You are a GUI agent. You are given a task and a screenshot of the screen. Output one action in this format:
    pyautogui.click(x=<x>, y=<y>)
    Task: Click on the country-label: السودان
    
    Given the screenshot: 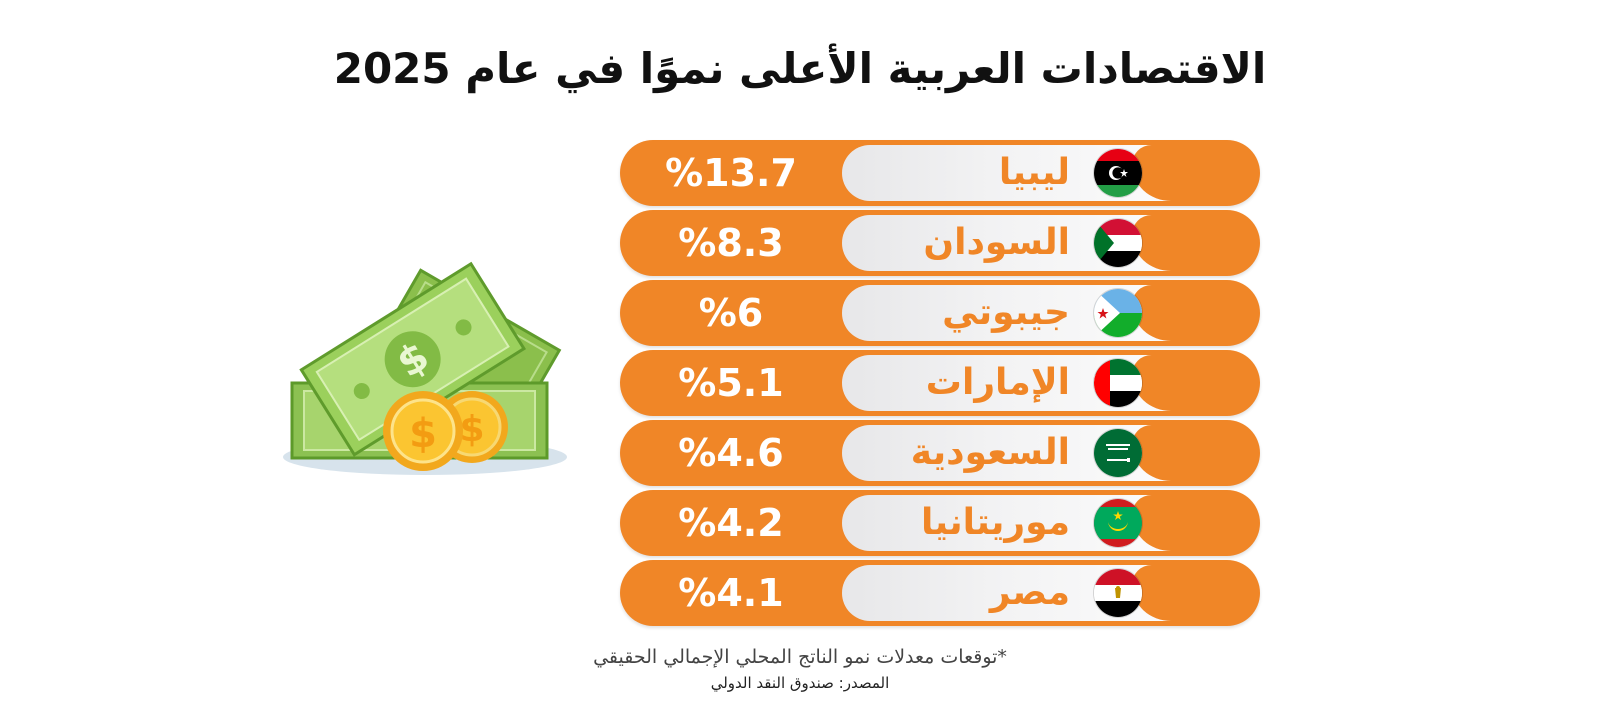 What is the action you would take?
    pyautogui.click(x=996, y=242)
    